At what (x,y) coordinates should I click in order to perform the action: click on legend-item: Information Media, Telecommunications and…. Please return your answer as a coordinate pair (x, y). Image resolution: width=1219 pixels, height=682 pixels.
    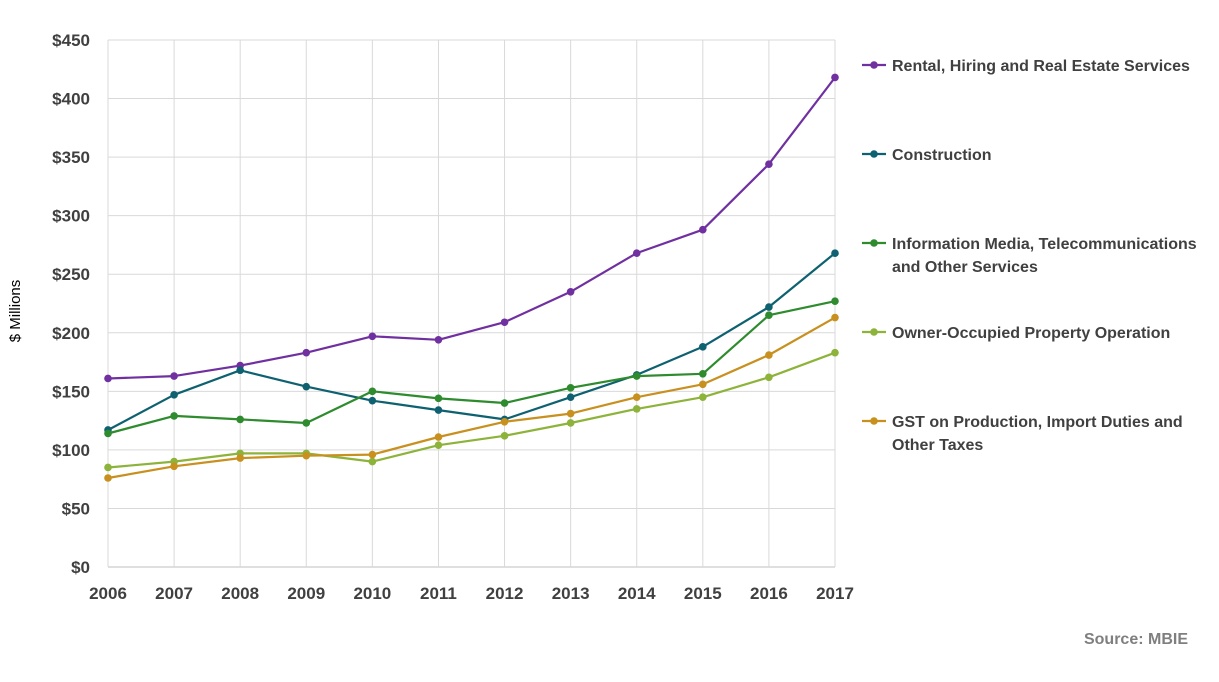
    Looking at the image, I should click on (1029, 256).